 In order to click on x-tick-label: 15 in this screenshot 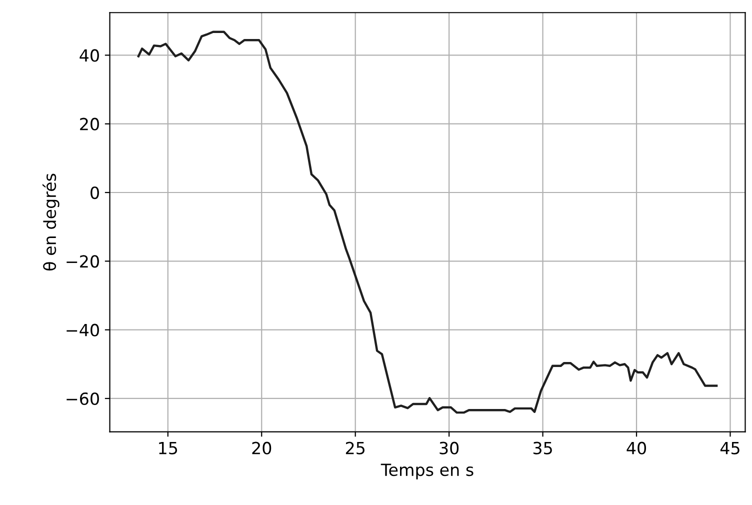, I will do `click(168, 448)`.